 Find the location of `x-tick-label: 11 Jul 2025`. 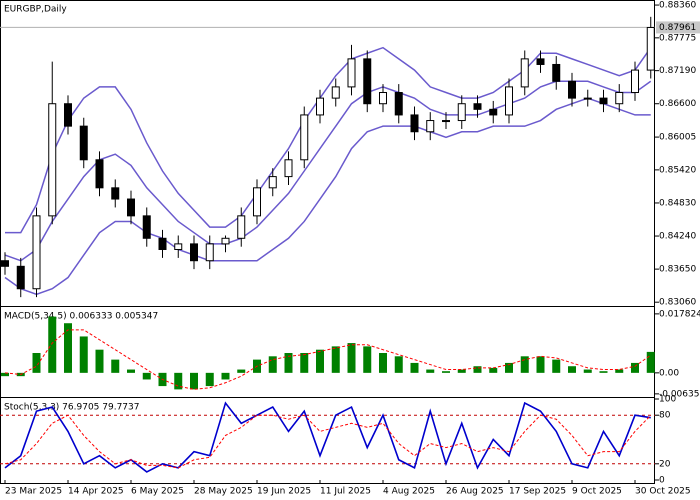

x-tick-label: 11 Jul 2025 is located at coordinates (345, 492).